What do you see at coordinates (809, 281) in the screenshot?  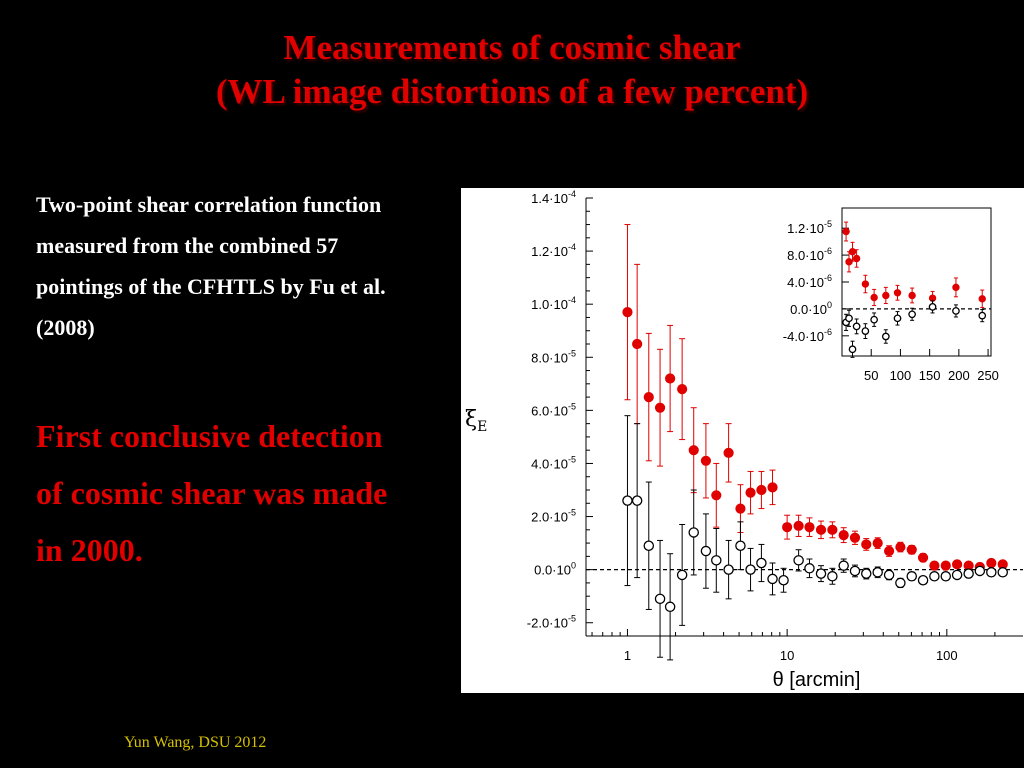 I see `y-tick-label: 4.0·10⁻⁶` at bounding box center [809, 281].